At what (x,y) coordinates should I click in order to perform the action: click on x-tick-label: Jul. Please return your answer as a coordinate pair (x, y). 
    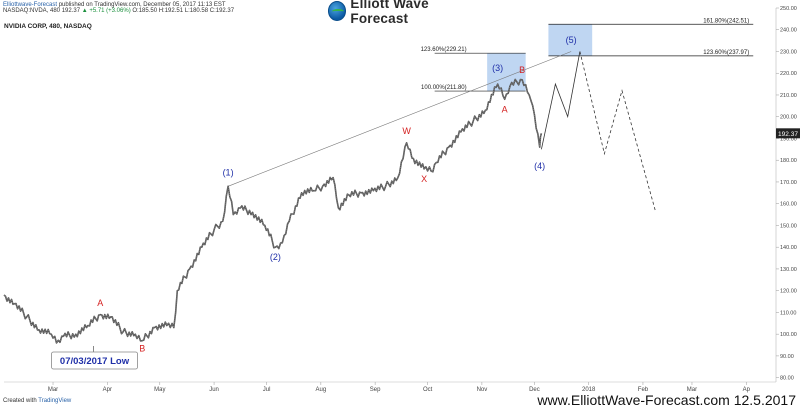
    Looking at the image, I should click on (267, 390).